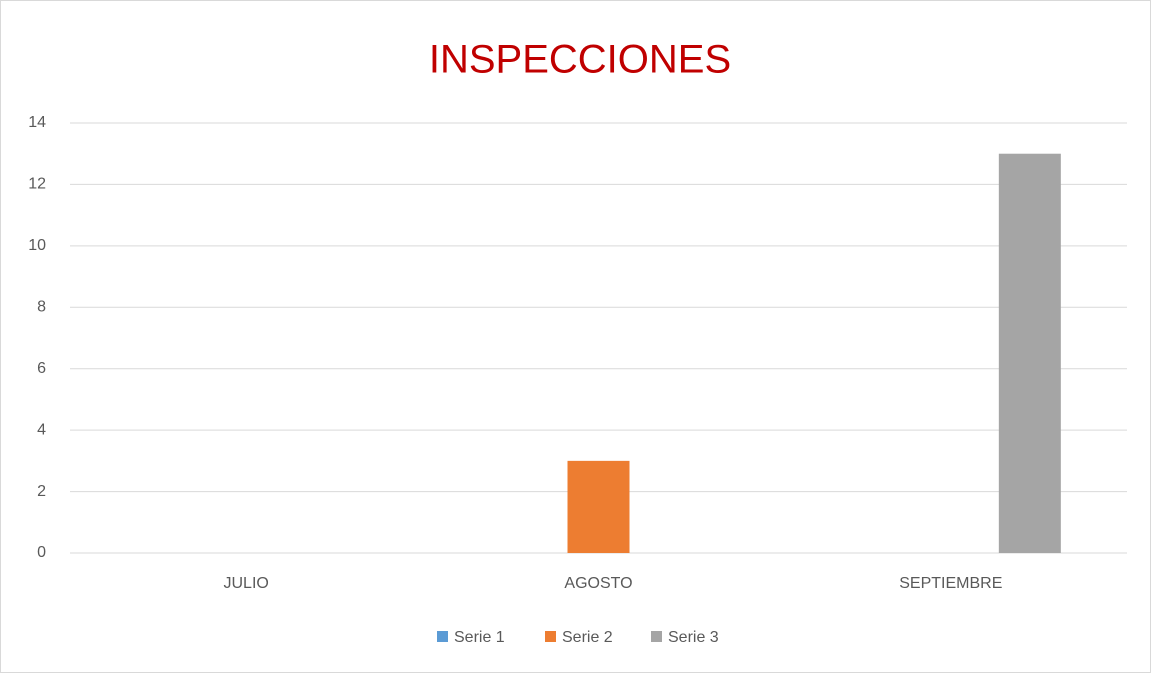 The width and height of the screenshot is (1151, 673). What do you see at coordinates (41, 491) in the screenshot?
I see `y-tick-label: 2` at bounding box center [41, 491].